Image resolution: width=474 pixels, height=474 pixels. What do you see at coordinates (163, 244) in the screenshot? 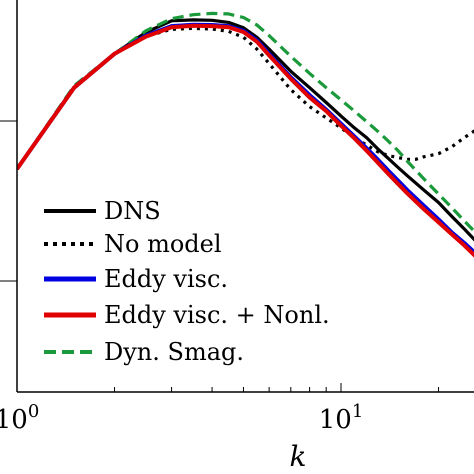
I see `legend-label: No model` at bounding box center [163, 244].